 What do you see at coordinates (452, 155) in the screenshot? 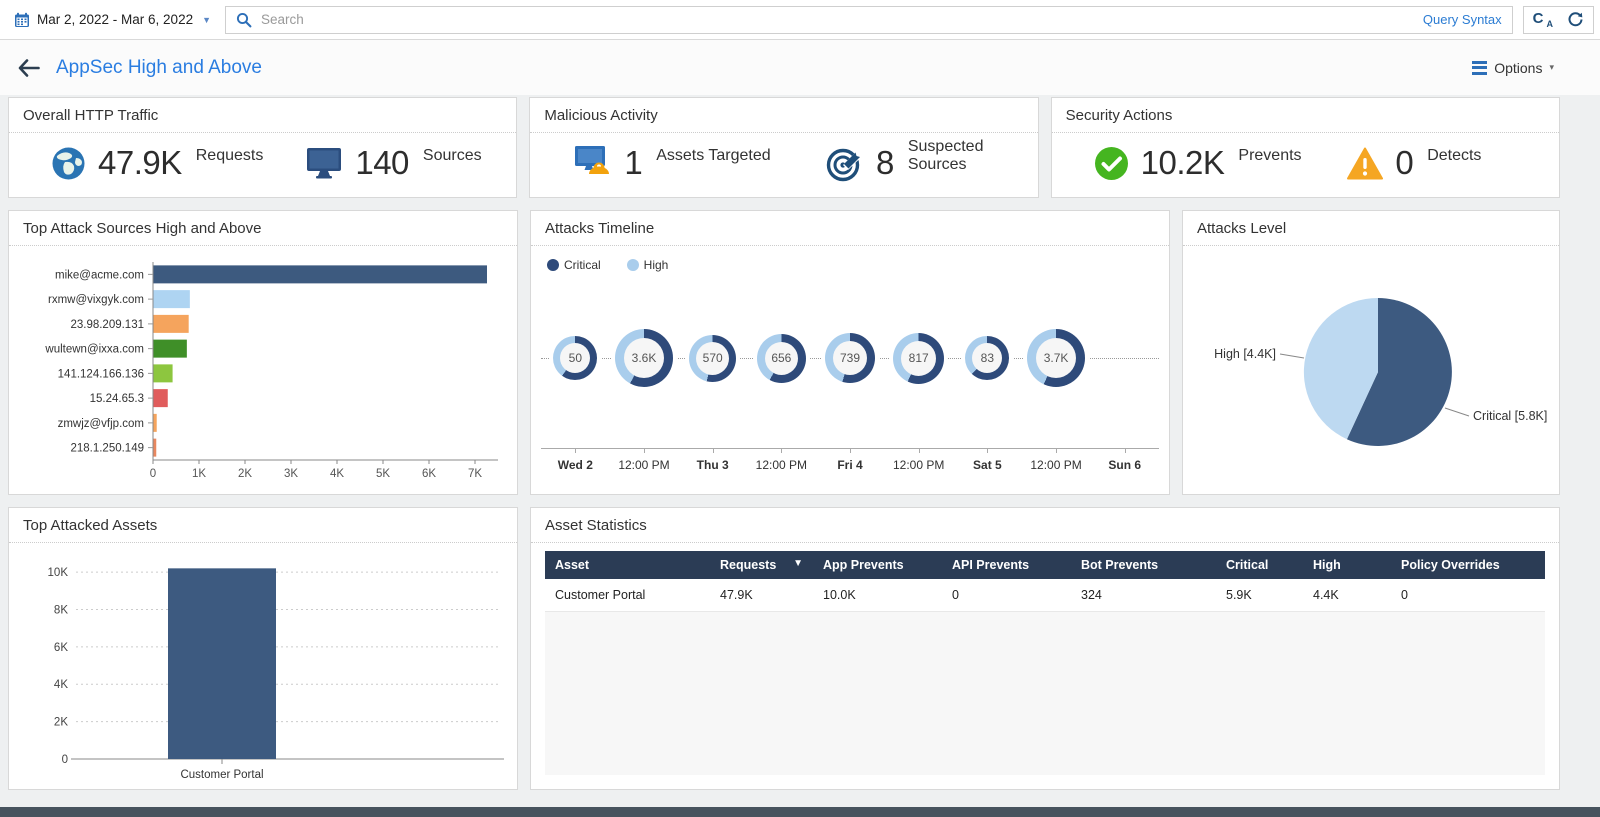
I see `metric-label: Sources` at bounding box center [452, 155].